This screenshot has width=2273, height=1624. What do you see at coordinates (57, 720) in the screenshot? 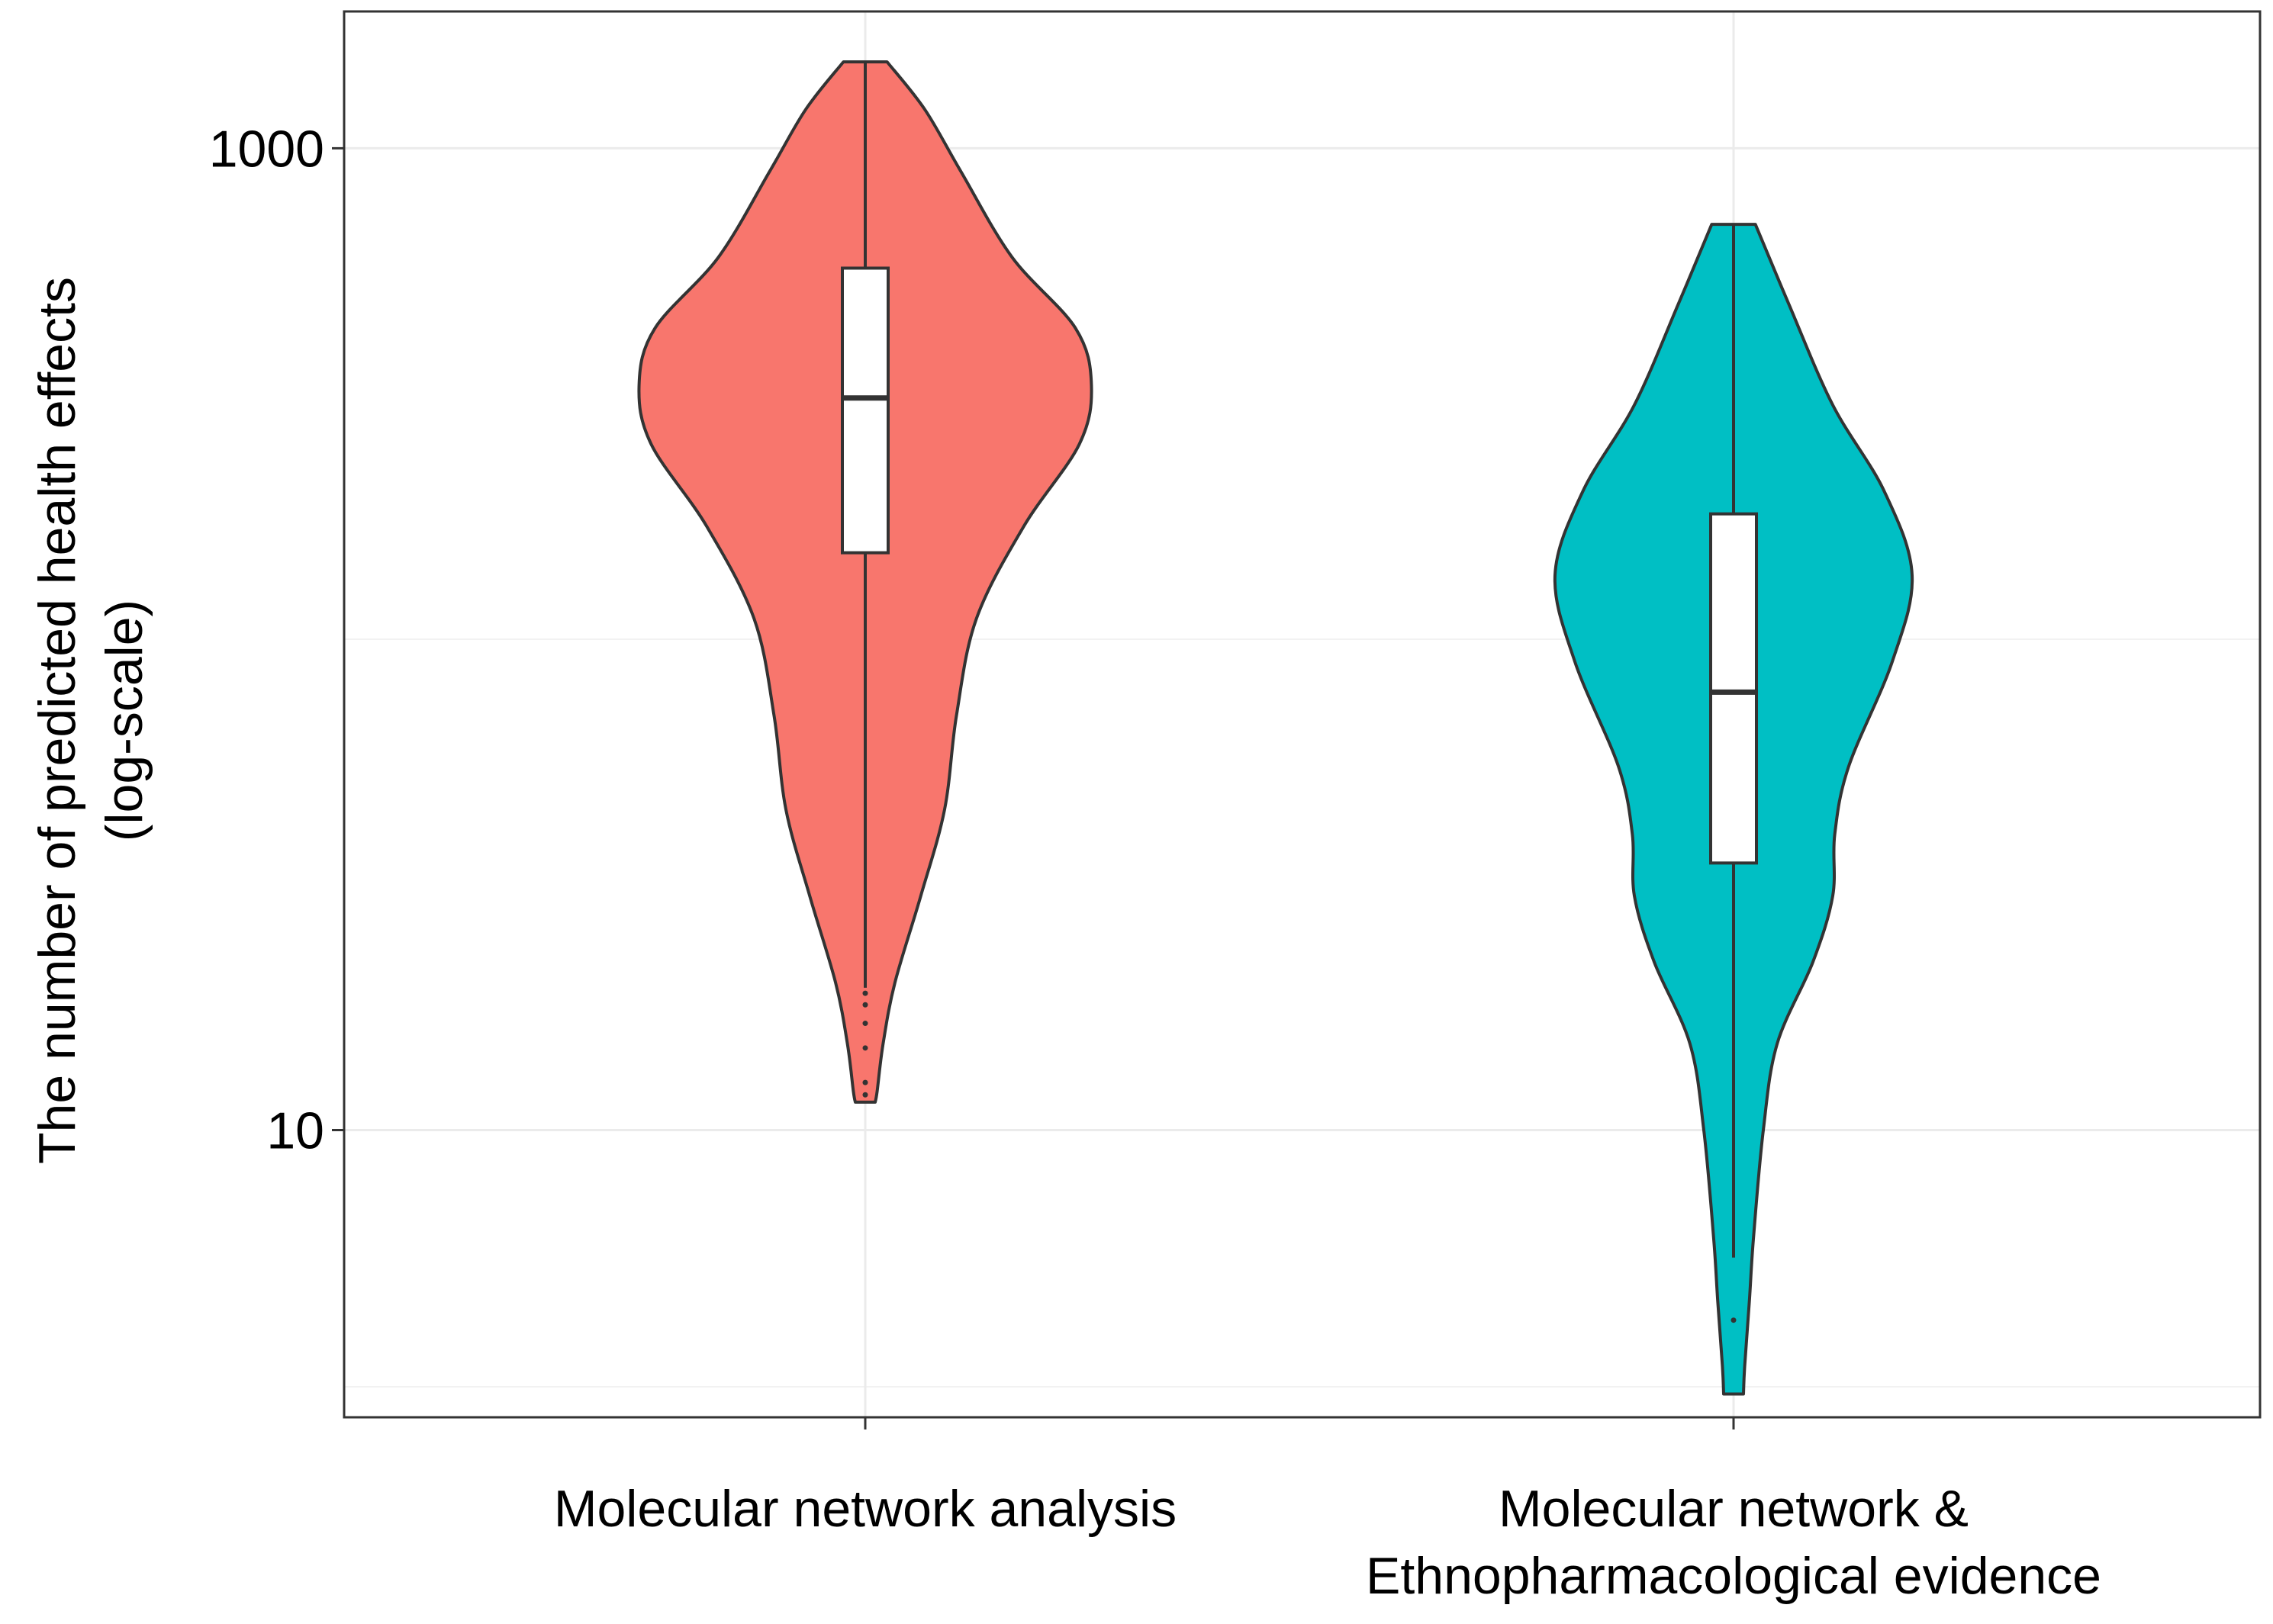
I see `y-axis-title: The number of predicted health effects` at bounding box center [57, 720].